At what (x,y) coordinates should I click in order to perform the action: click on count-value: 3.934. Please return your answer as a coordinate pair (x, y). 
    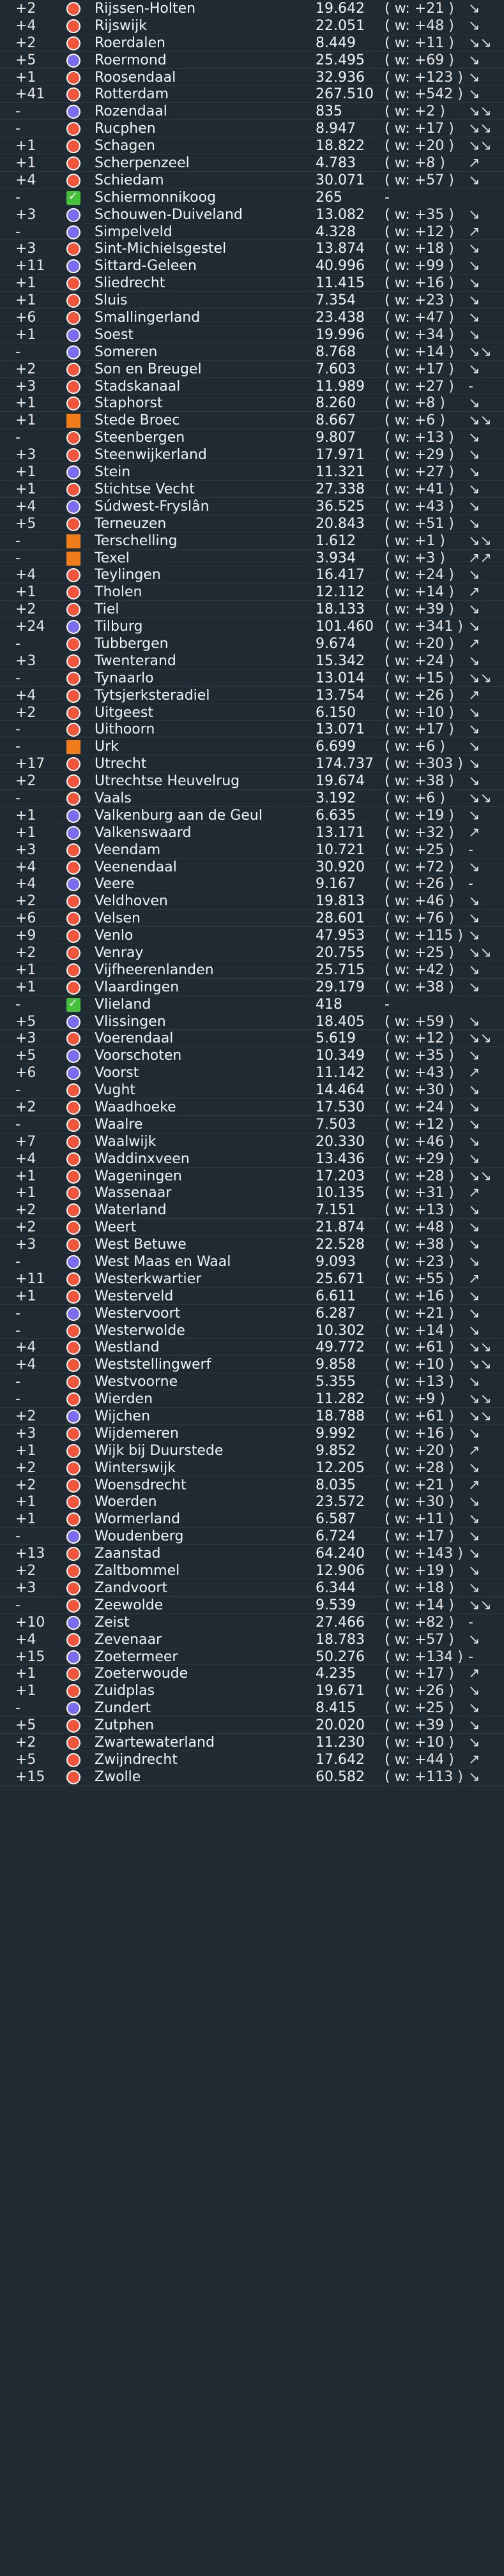
    Looking at the image, I should click on (336, 558).